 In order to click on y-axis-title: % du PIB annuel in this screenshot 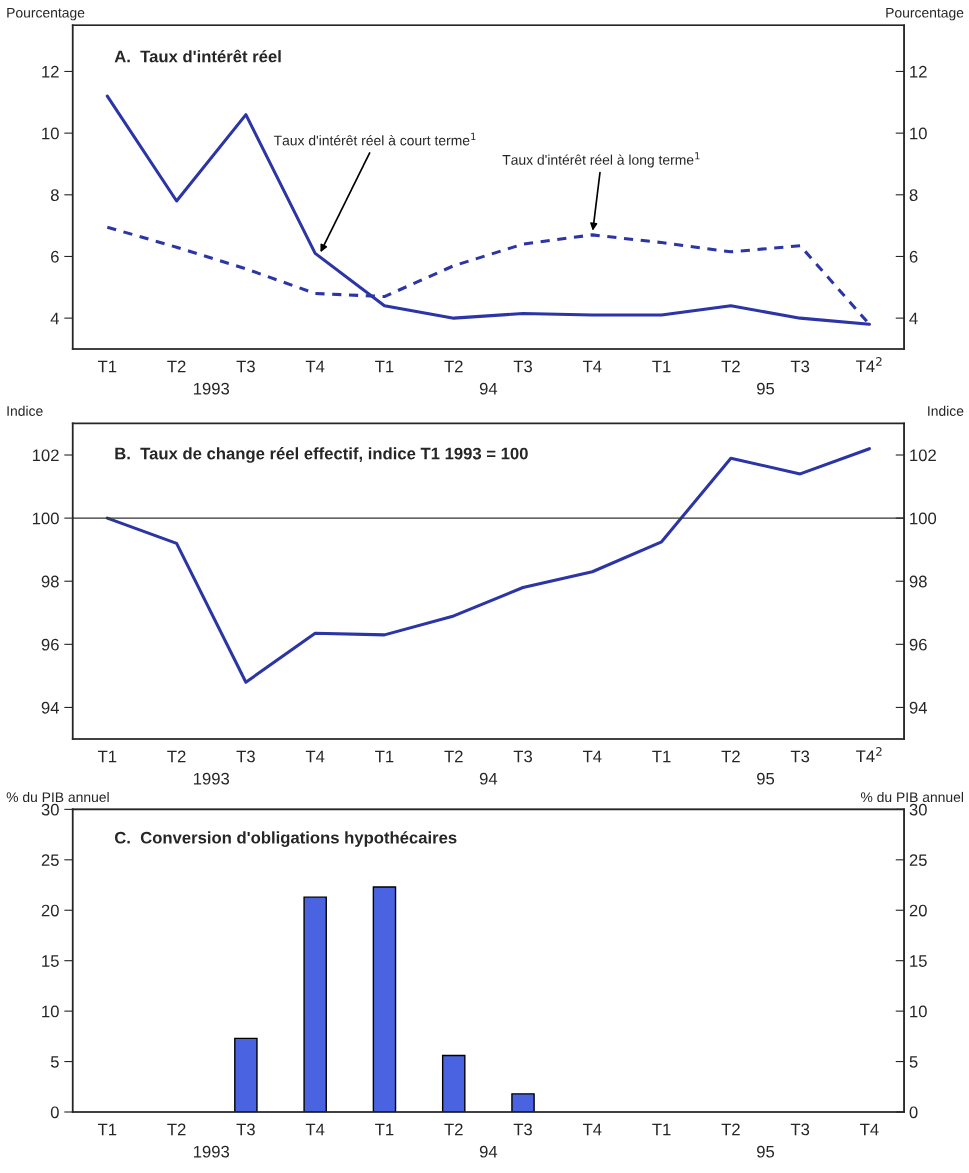, I will do `click(57, 797)`.